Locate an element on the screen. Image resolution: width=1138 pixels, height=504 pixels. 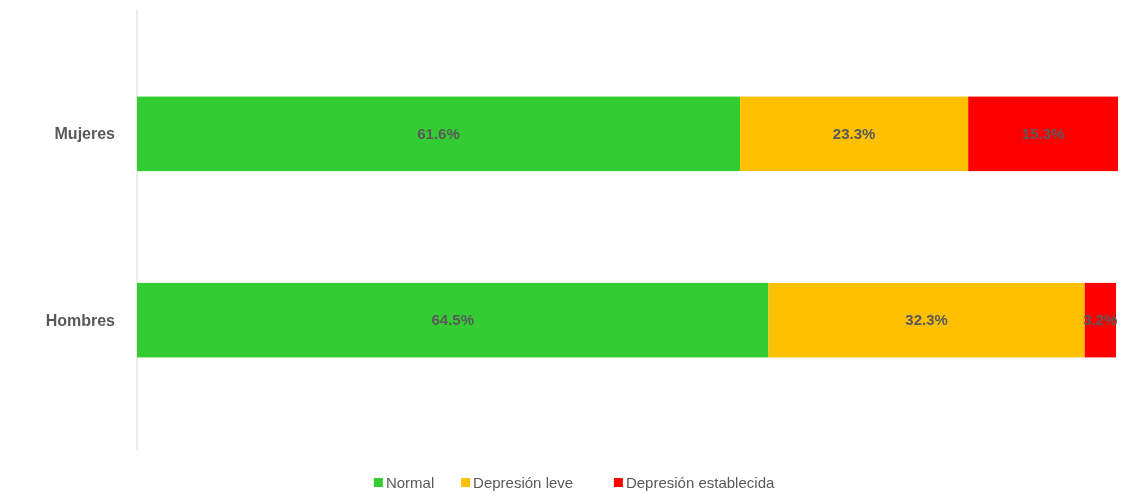
legend-label: Normal is located at coordinates (410, 483).